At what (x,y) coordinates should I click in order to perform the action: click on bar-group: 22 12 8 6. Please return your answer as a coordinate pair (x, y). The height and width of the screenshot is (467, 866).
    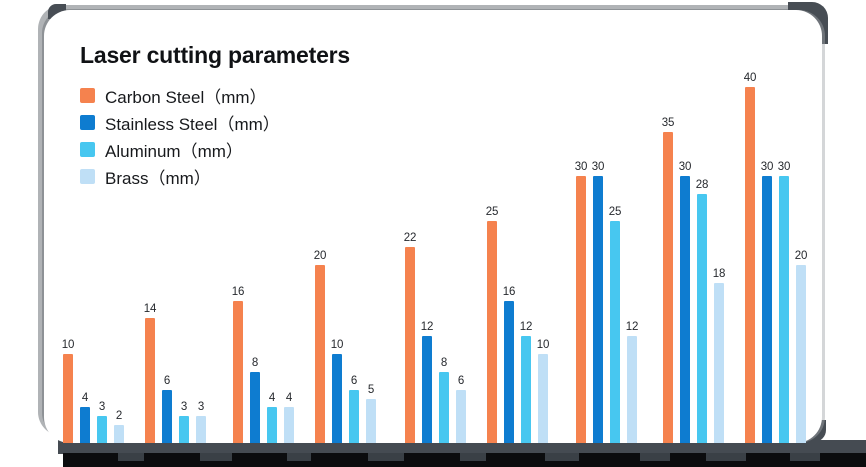
    Looking at the image, I should click on (434, 337).